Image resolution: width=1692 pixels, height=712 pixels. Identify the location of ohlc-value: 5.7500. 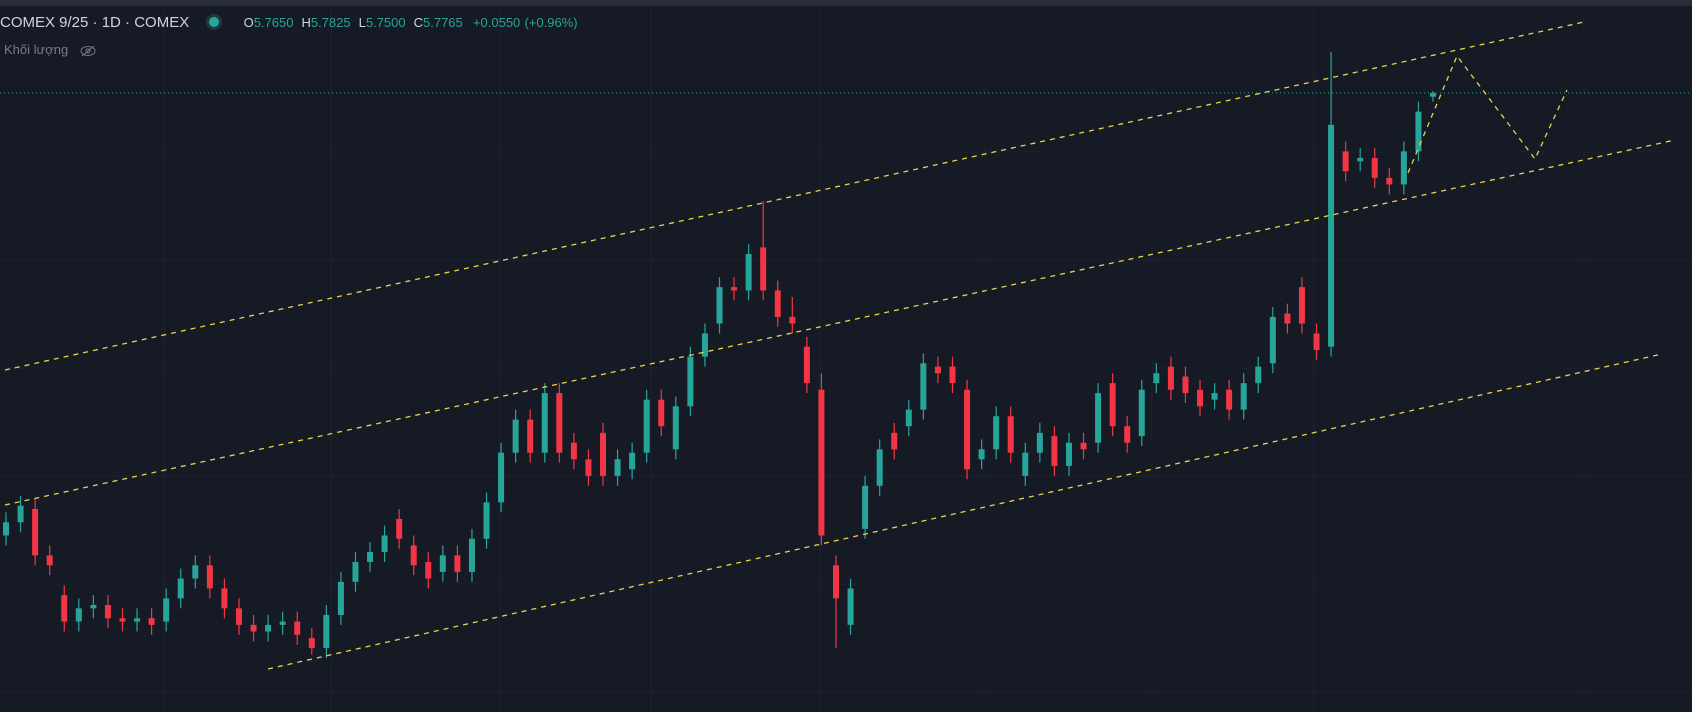
(385, 22).